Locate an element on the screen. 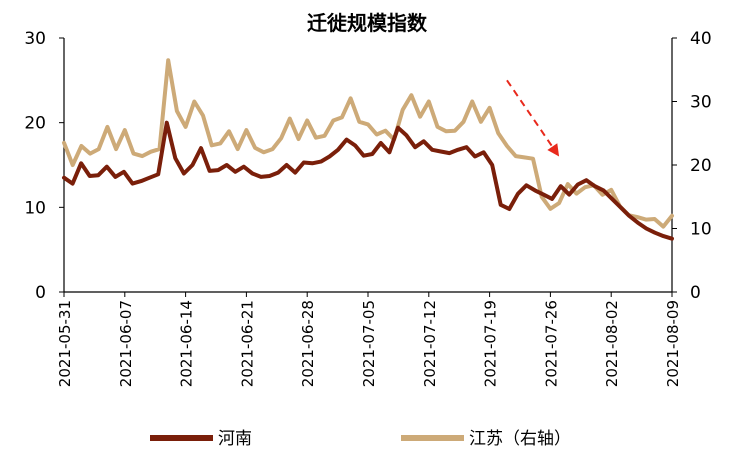 Image resolution: width=734 pixels, height=457 pixels. x-tick-label: 2021-06-07 is located at coordinates (126, 343).